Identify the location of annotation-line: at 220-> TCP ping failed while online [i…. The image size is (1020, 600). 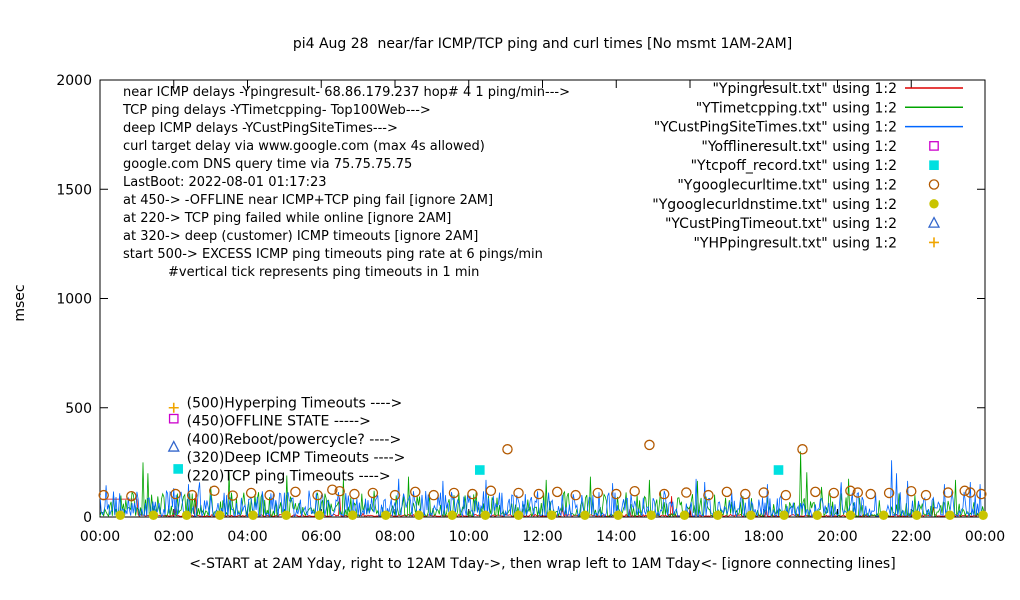
(287, 218).